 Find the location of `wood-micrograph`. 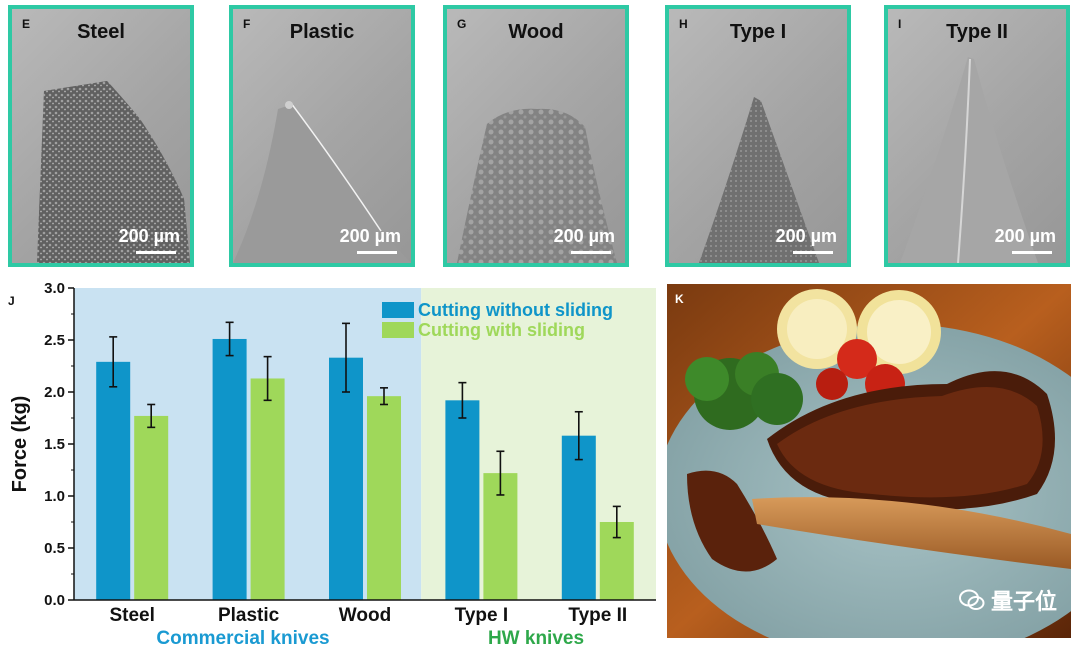

wood-micrograph is located at coordinates (537, 185).